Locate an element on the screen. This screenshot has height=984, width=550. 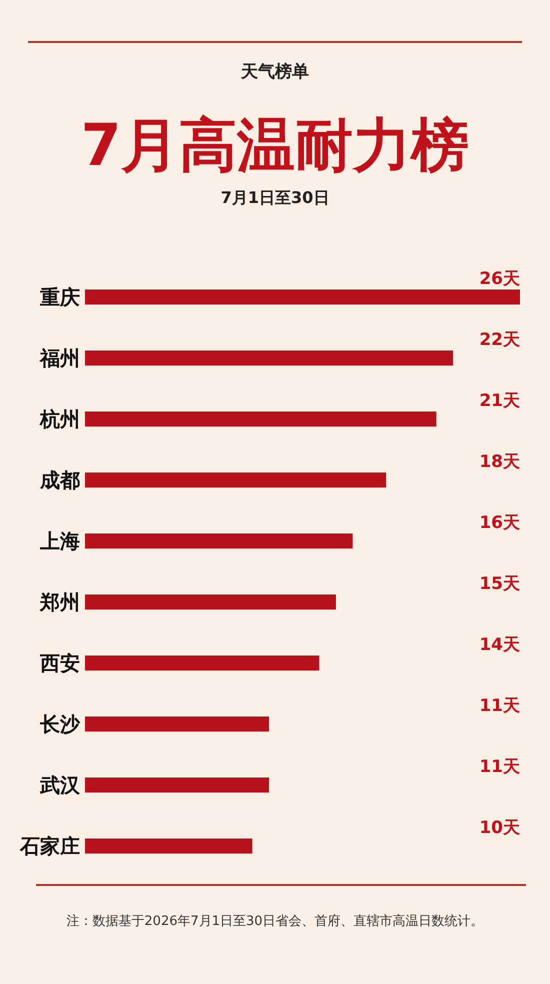
note: 注：数据基于2026年7月1日至30日省会、首府、直辖市高温日数统计。 is located at coordinates (275, 921).